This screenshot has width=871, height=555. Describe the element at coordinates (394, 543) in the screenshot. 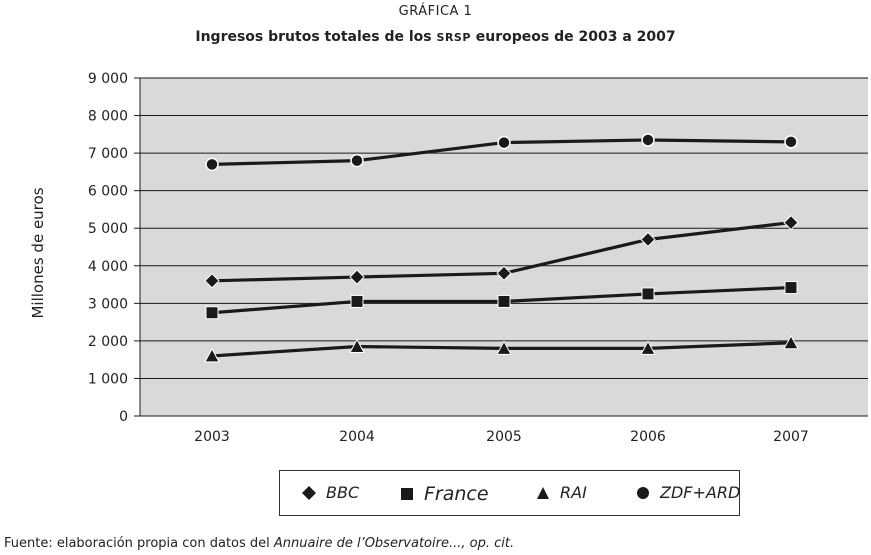

I see `source-citation: Annuaire de l’Observatoire..., op. cit.` at that location.